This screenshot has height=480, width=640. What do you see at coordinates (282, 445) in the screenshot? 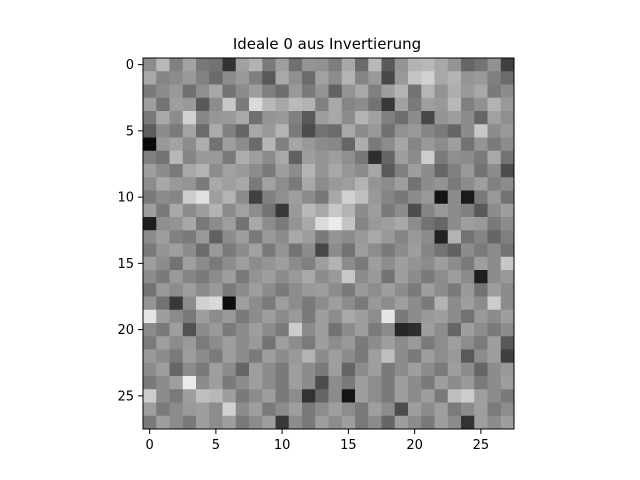
I see `x-tick-label-10: 10` at bounding box center [282, 445].